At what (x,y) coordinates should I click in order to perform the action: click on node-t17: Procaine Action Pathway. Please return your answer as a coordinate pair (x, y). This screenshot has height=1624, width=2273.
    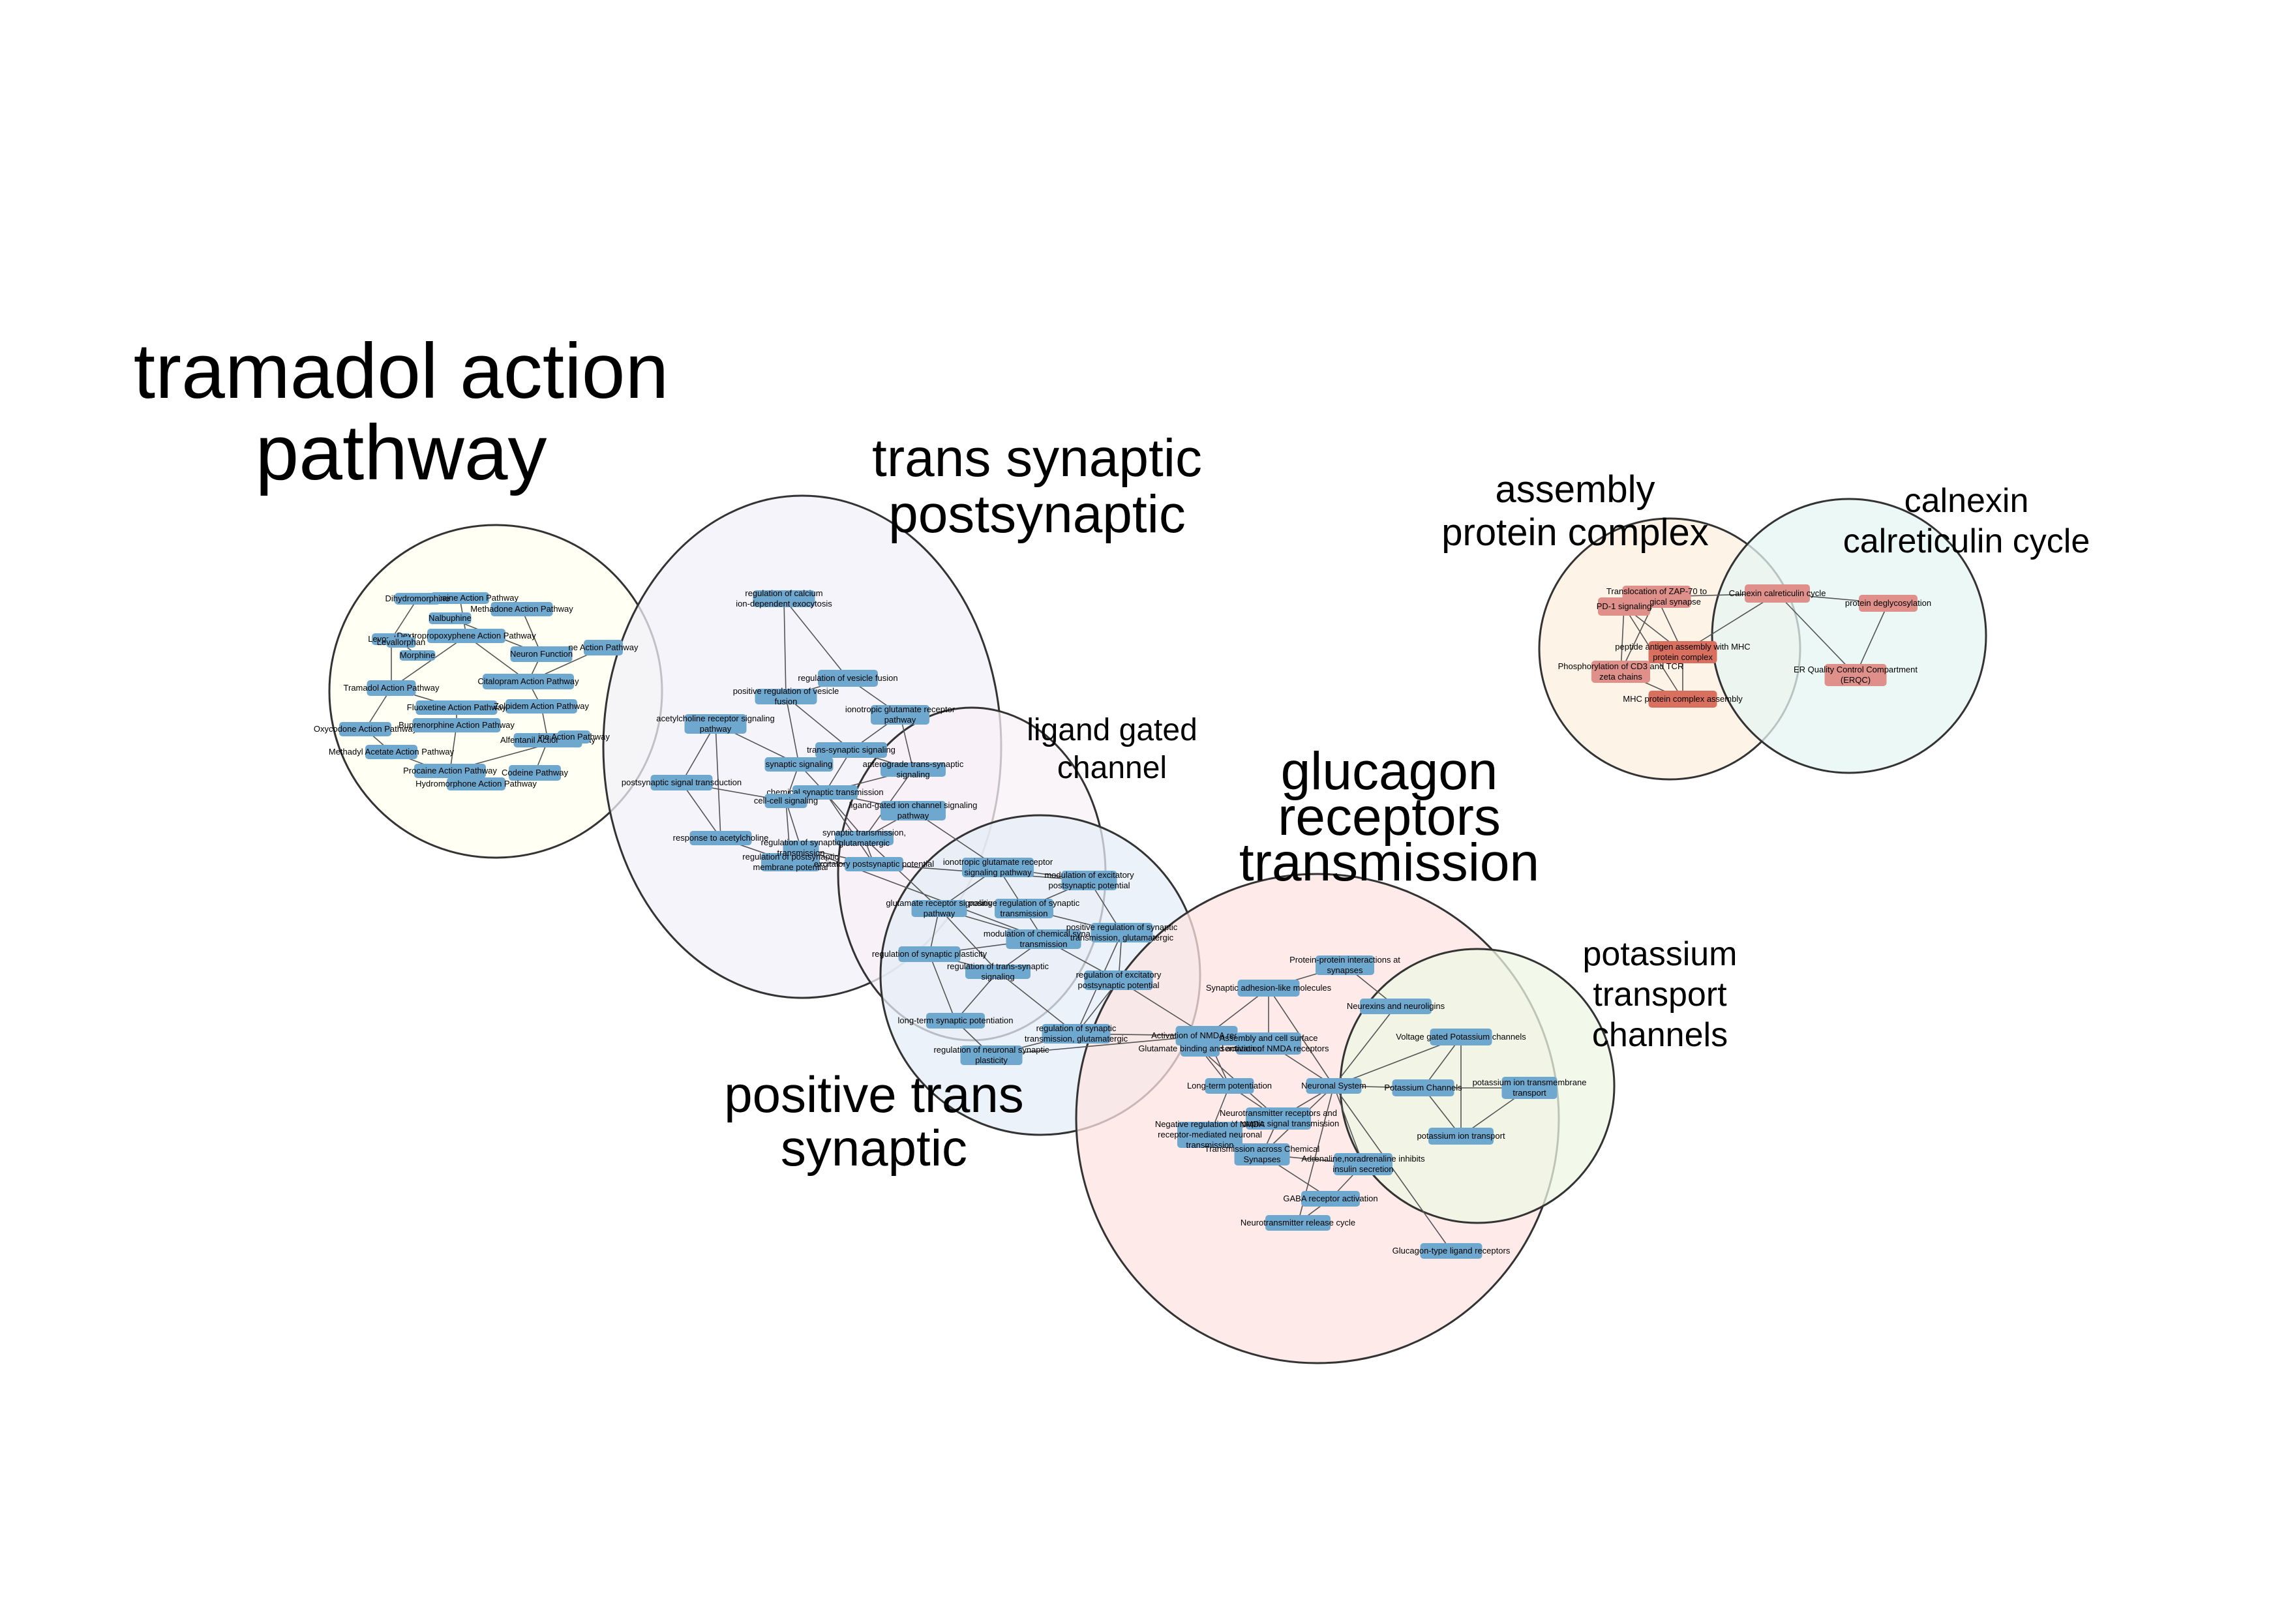
    Looking at the image, I should click on (450, 771).